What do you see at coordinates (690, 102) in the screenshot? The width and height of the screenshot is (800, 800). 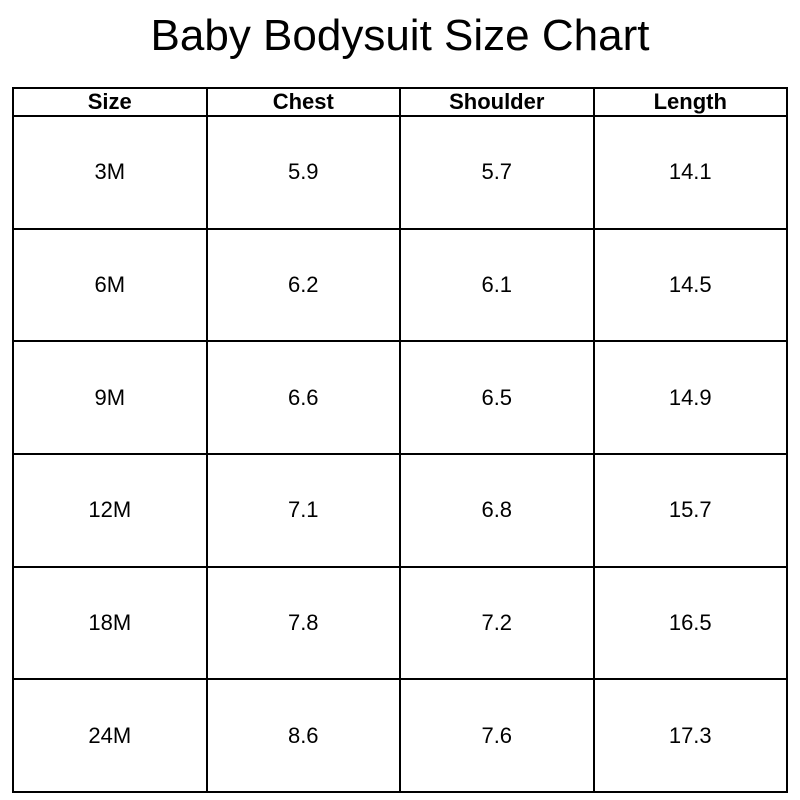 I see `header-length: Length` at bounding box center [690, 102].